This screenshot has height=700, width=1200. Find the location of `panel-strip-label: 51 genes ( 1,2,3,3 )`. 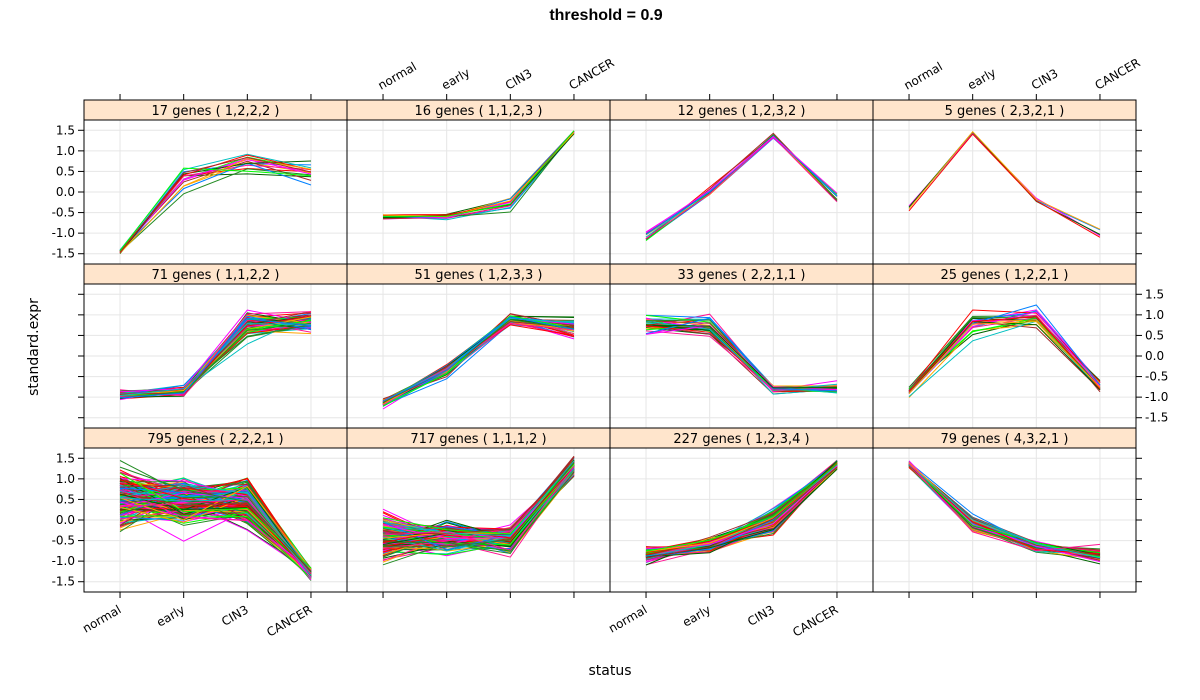

panel-strip-label: 51 genes ( 1,2,3,3 ) is located at coordinates (479, 275).